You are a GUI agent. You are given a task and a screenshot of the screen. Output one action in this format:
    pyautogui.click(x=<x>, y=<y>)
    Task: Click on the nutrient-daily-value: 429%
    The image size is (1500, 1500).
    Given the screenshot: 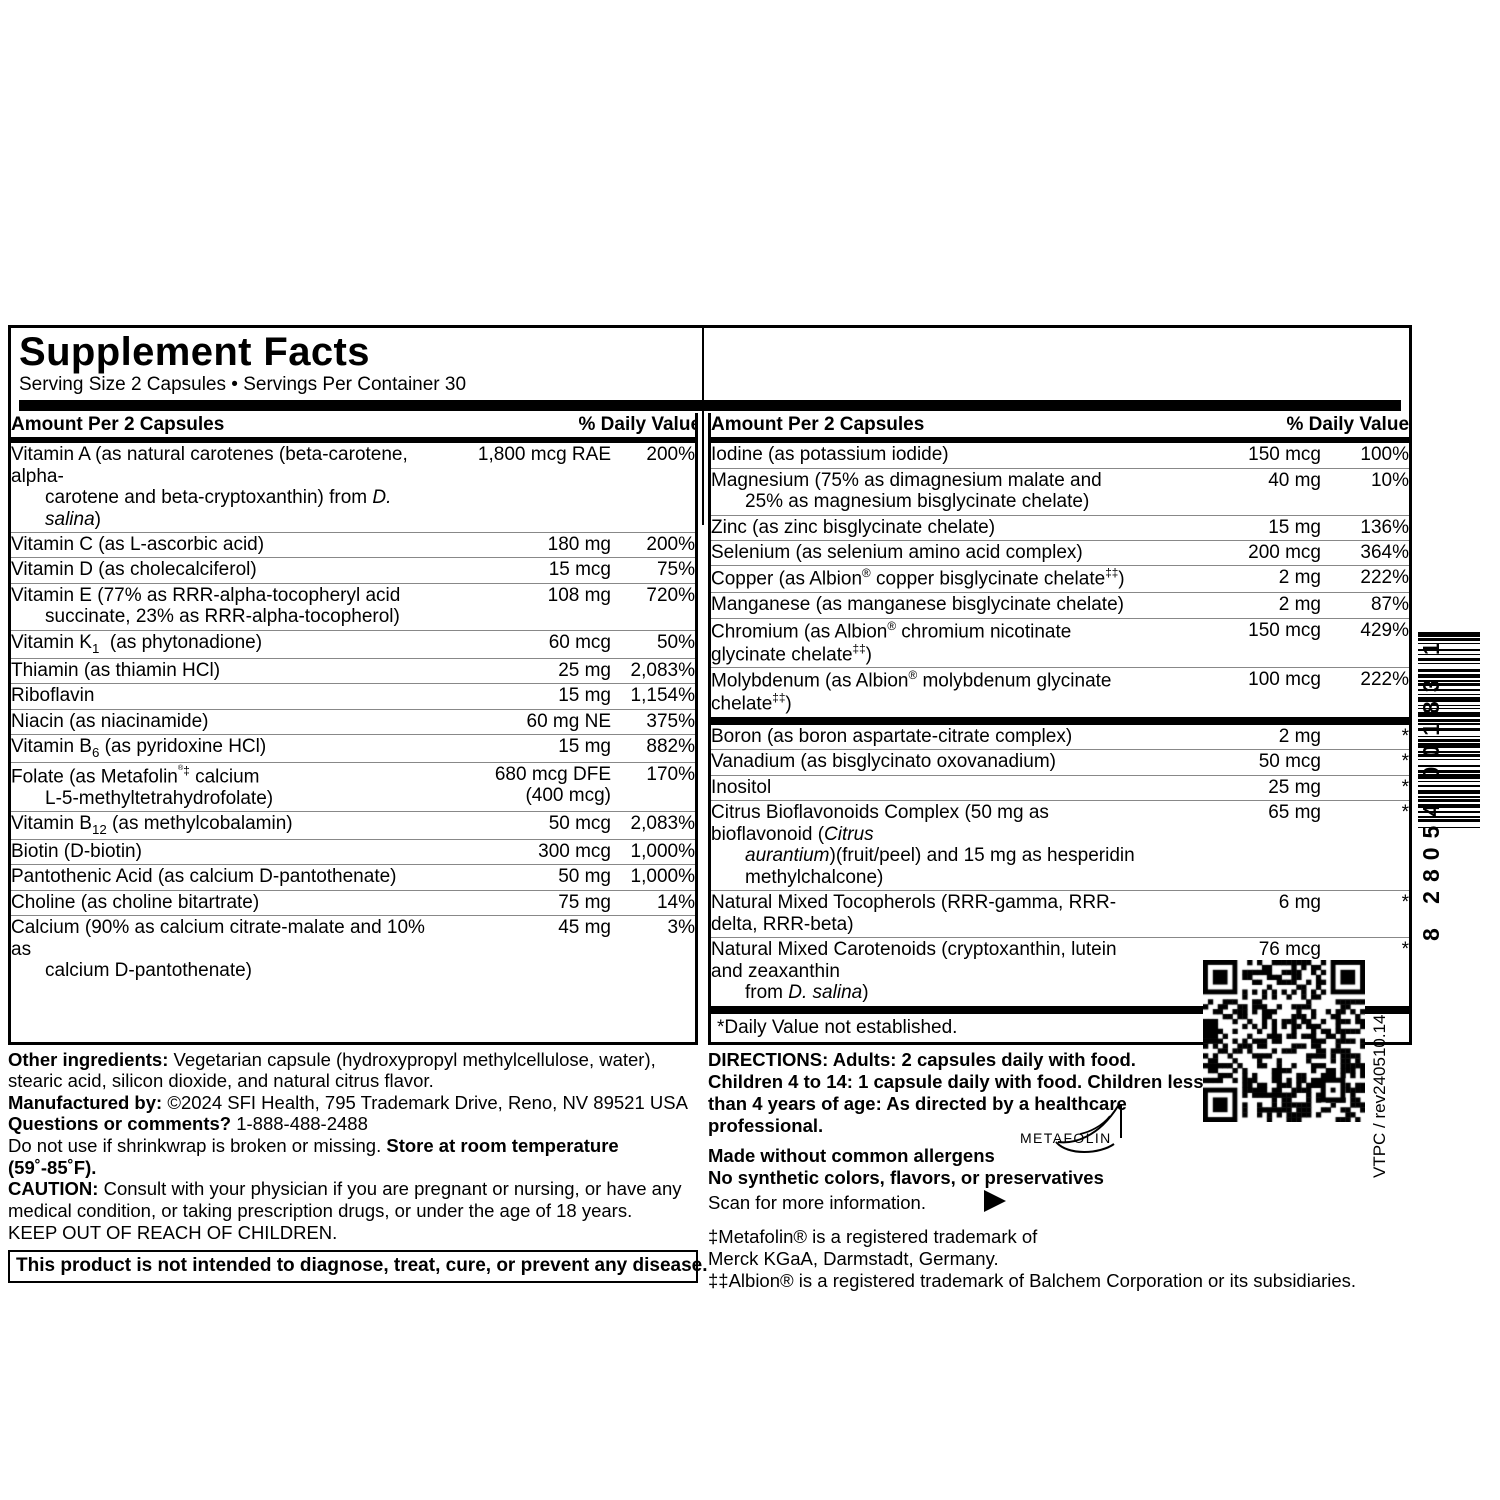 What is the action you would take?
    pyautogui.click(x=1365, y=642)
    